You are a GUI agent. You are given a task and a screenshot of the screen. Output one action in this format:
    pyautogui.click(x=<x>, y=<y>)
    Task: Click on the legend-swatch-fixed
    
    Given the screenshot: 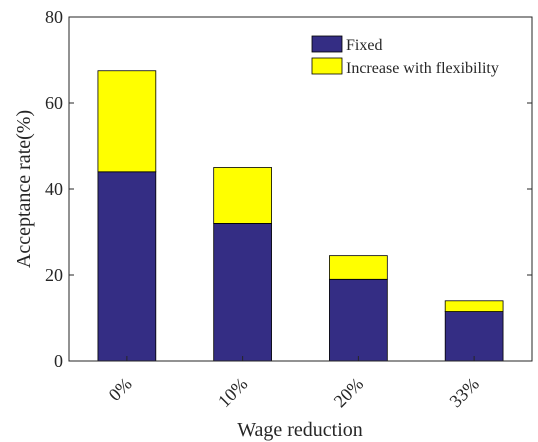 What is the action you would take?
    pyautogui.click(x=327, y=44)
    